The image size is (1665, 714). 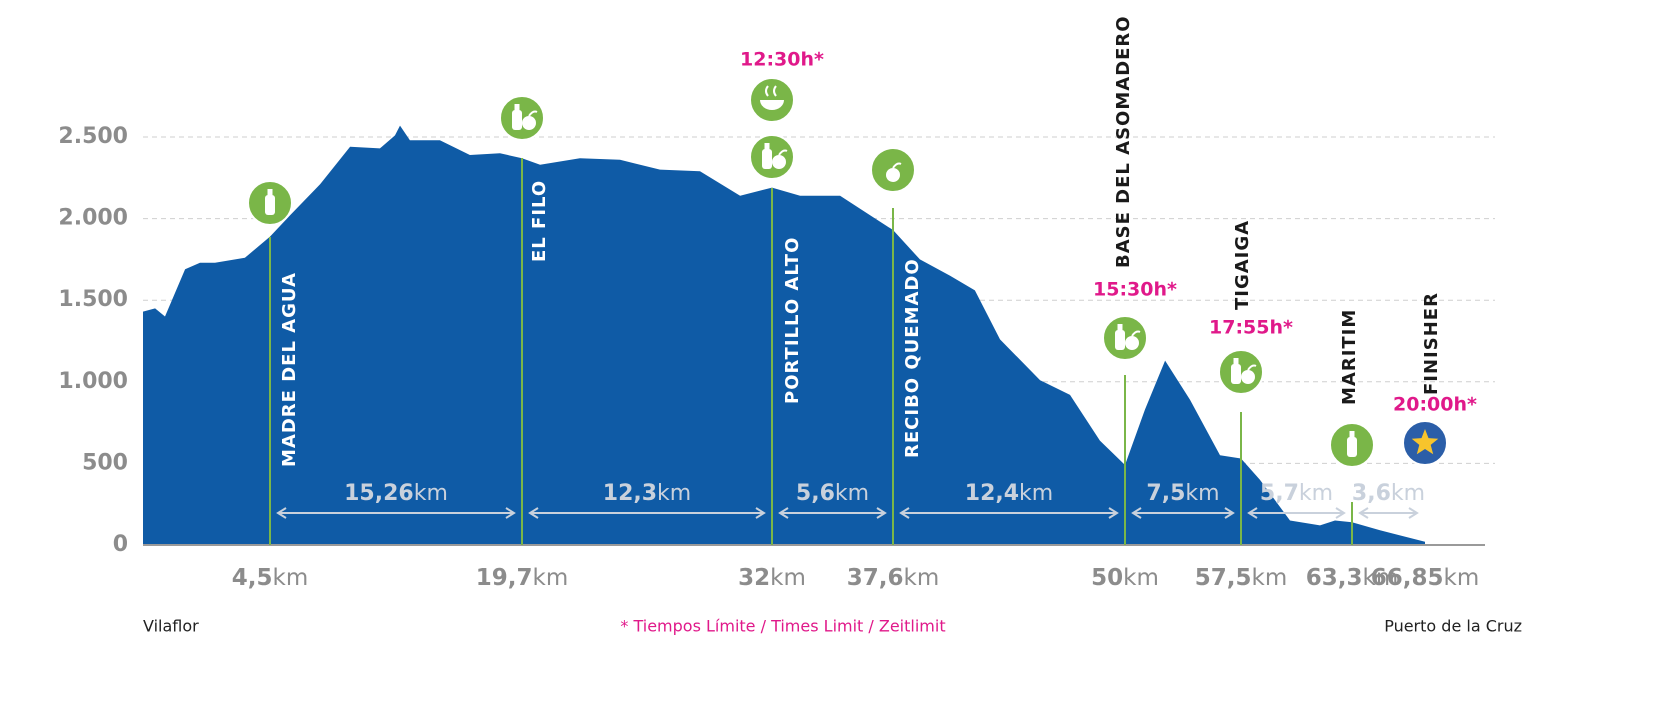 I want to click on y-tick-label: 1.000, so click(x=93, y=381).